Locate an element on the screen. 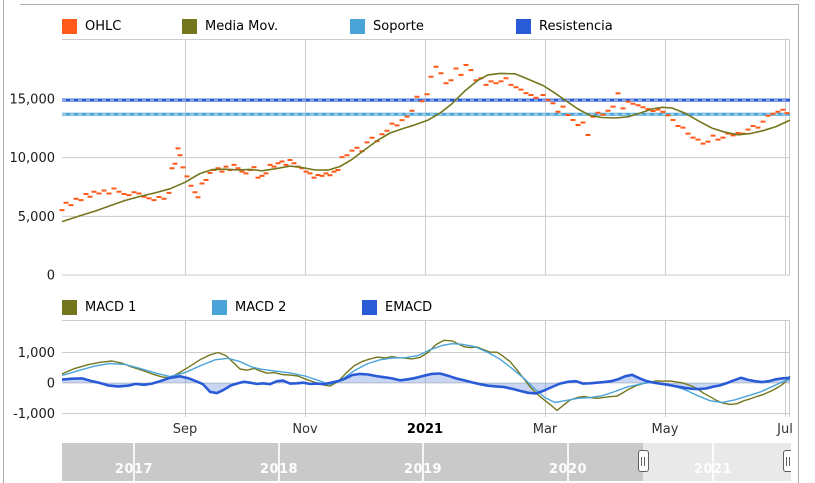 Image resolution: width=815 pixels, height=483 pixels. navigator-year-label: 2021 is located at coordinates (713, 469).